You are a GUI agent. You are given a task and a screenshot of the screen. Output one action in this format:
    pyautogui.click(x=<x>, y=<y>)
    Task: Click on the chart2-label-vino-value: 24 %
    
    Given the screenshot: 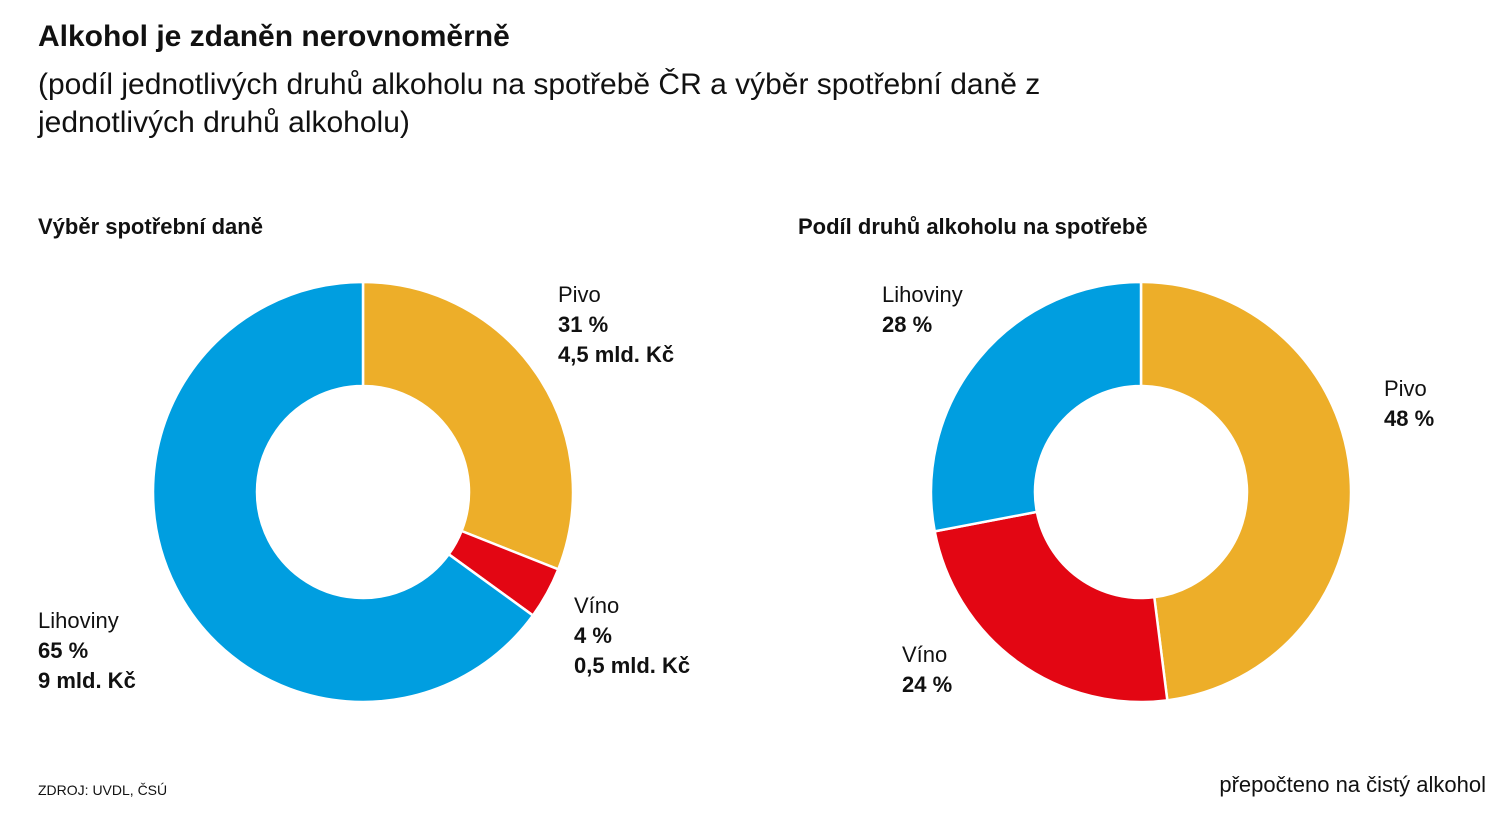 What is the action you would take?
    pyautogui.click(x=927, y=684)
    